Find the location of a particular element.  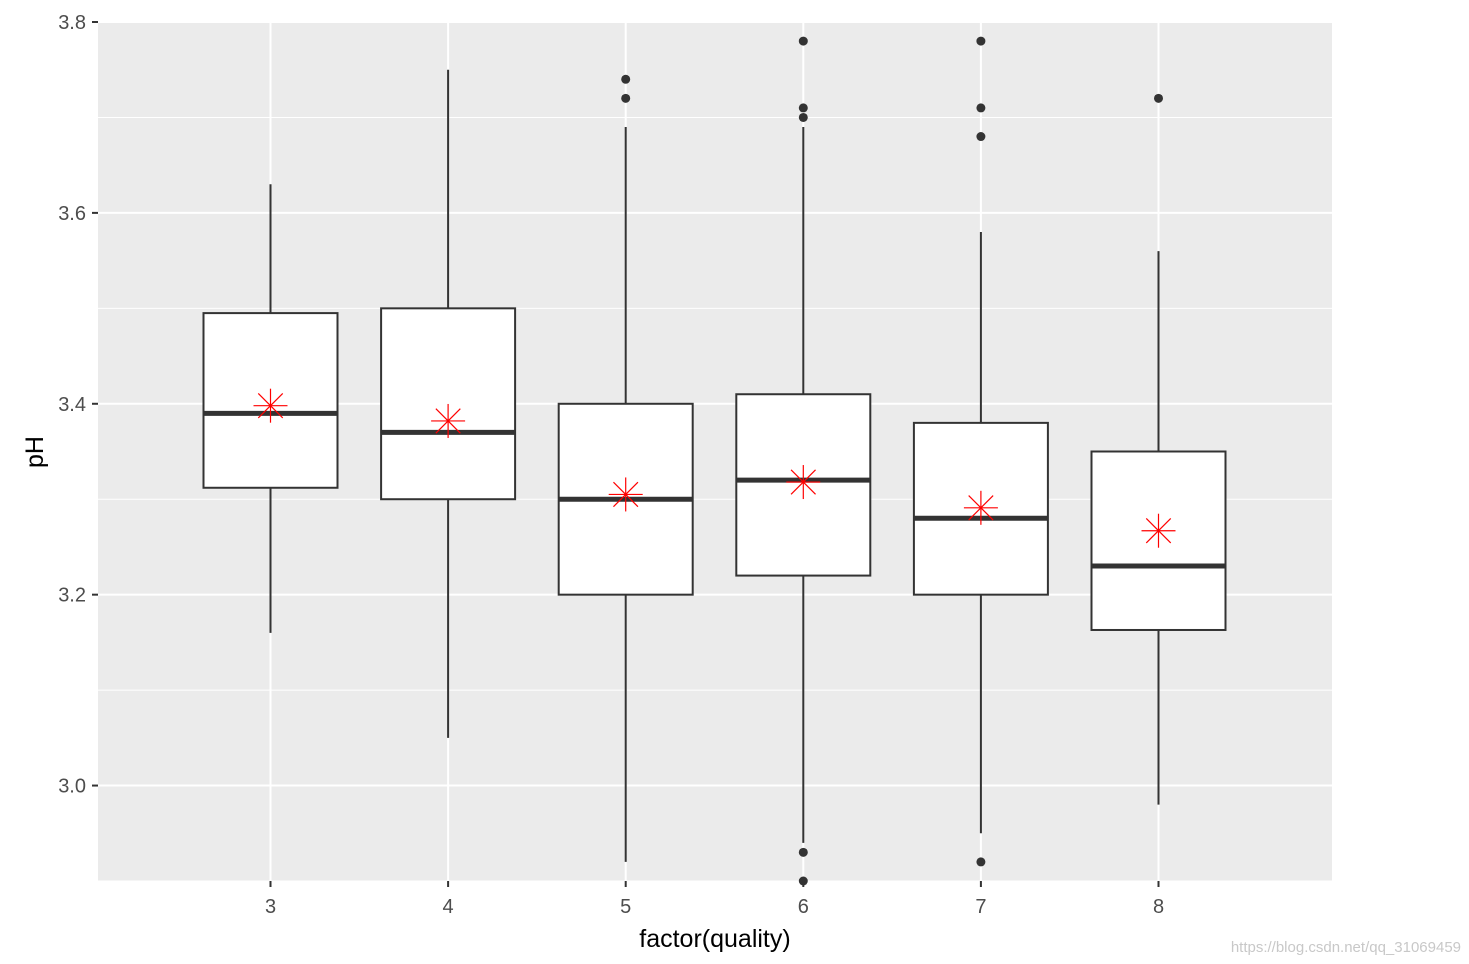

box-iqr is located at coordinates (448, 404).